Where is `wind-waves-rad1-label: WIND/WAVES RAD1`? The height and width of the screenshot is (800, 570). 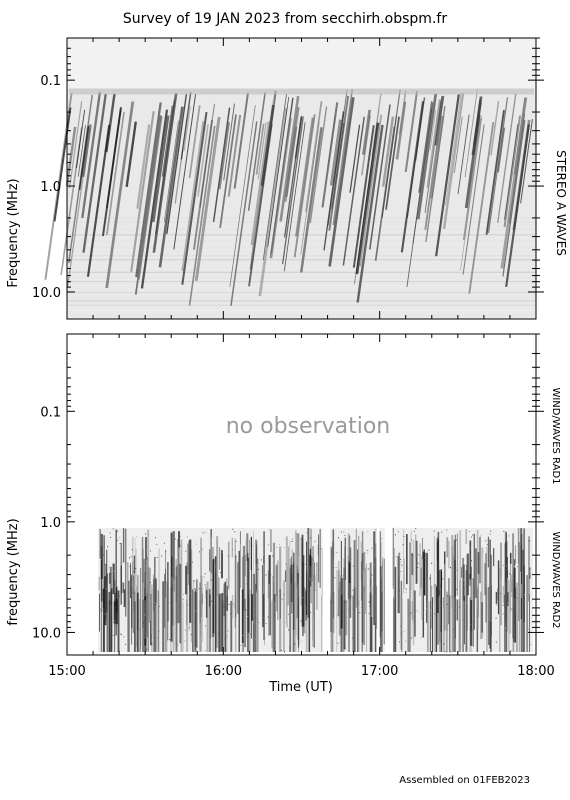 wind-waves-rad1-label: WIND/WAVES RAD1 is located at coordinates (555, 435).